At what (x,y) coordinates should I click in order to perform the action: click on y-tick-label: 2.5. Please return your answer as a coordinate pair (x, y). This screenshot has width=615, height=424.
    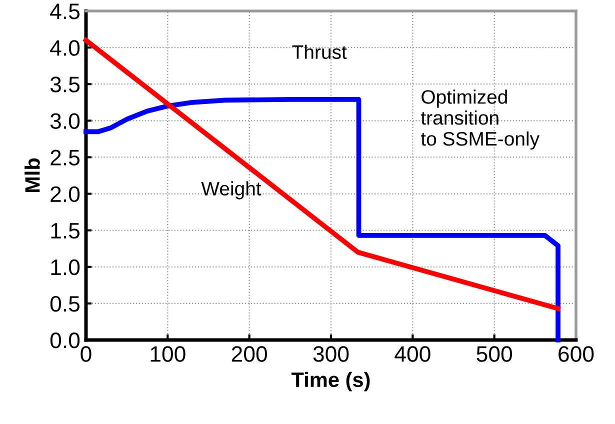
    Looking at the image, I should click on (65, 158).